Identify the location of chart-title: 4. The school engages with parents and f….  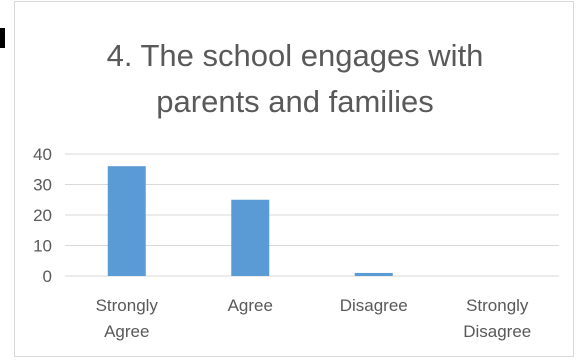
(295, 78).